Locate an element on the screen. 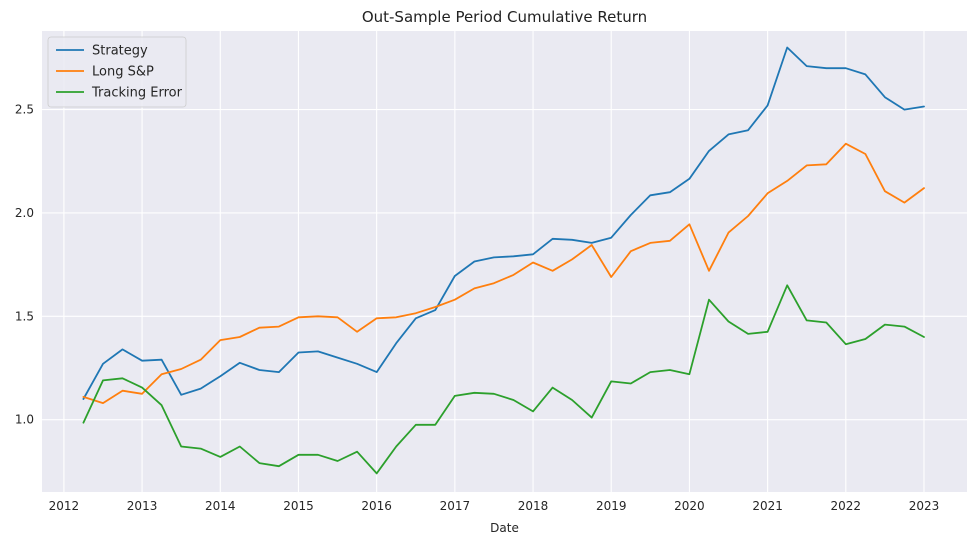 The height and width of the screenshot is (545, 979). x-tick-label: 2016 is located at coordinates (376, 506).